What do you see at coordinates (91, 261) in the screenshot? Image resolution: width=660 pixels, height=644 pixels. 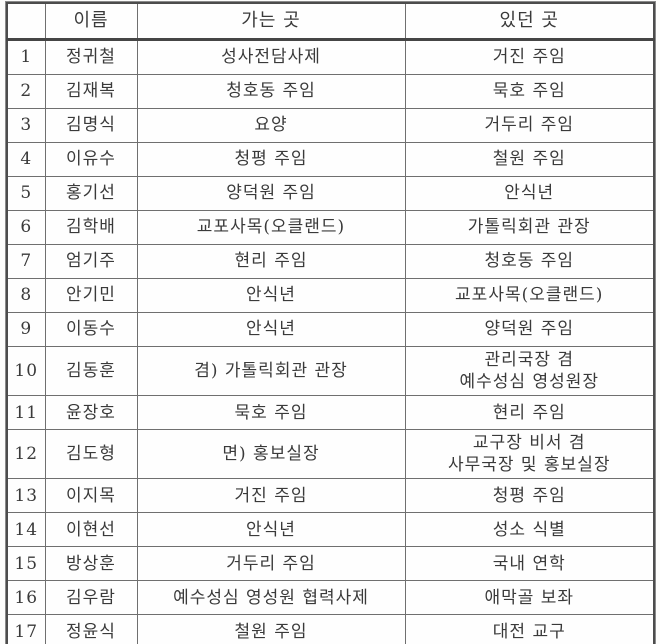 I see `cell-name: 엄기주` at bounding box center [91, 261].